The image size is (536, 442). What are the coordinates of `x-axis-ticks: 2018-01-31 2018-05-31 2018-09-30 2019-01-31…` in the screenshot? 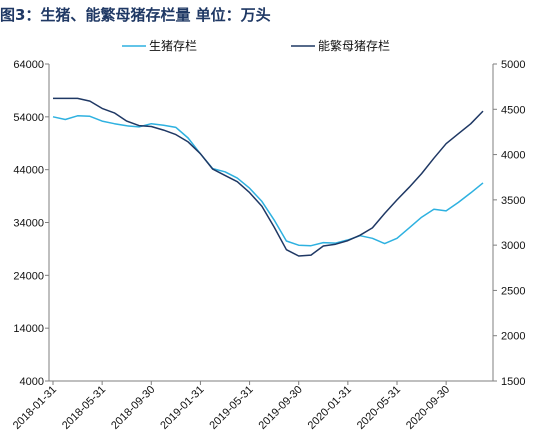 It's located at (231, 406).